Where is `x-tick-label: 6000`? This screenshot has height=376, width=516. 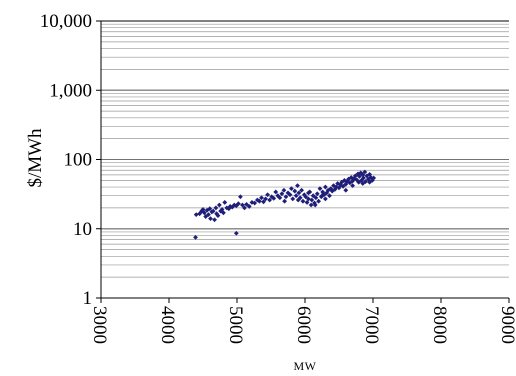
x-tick-label: 6000 is located at coordinates (303, 325).